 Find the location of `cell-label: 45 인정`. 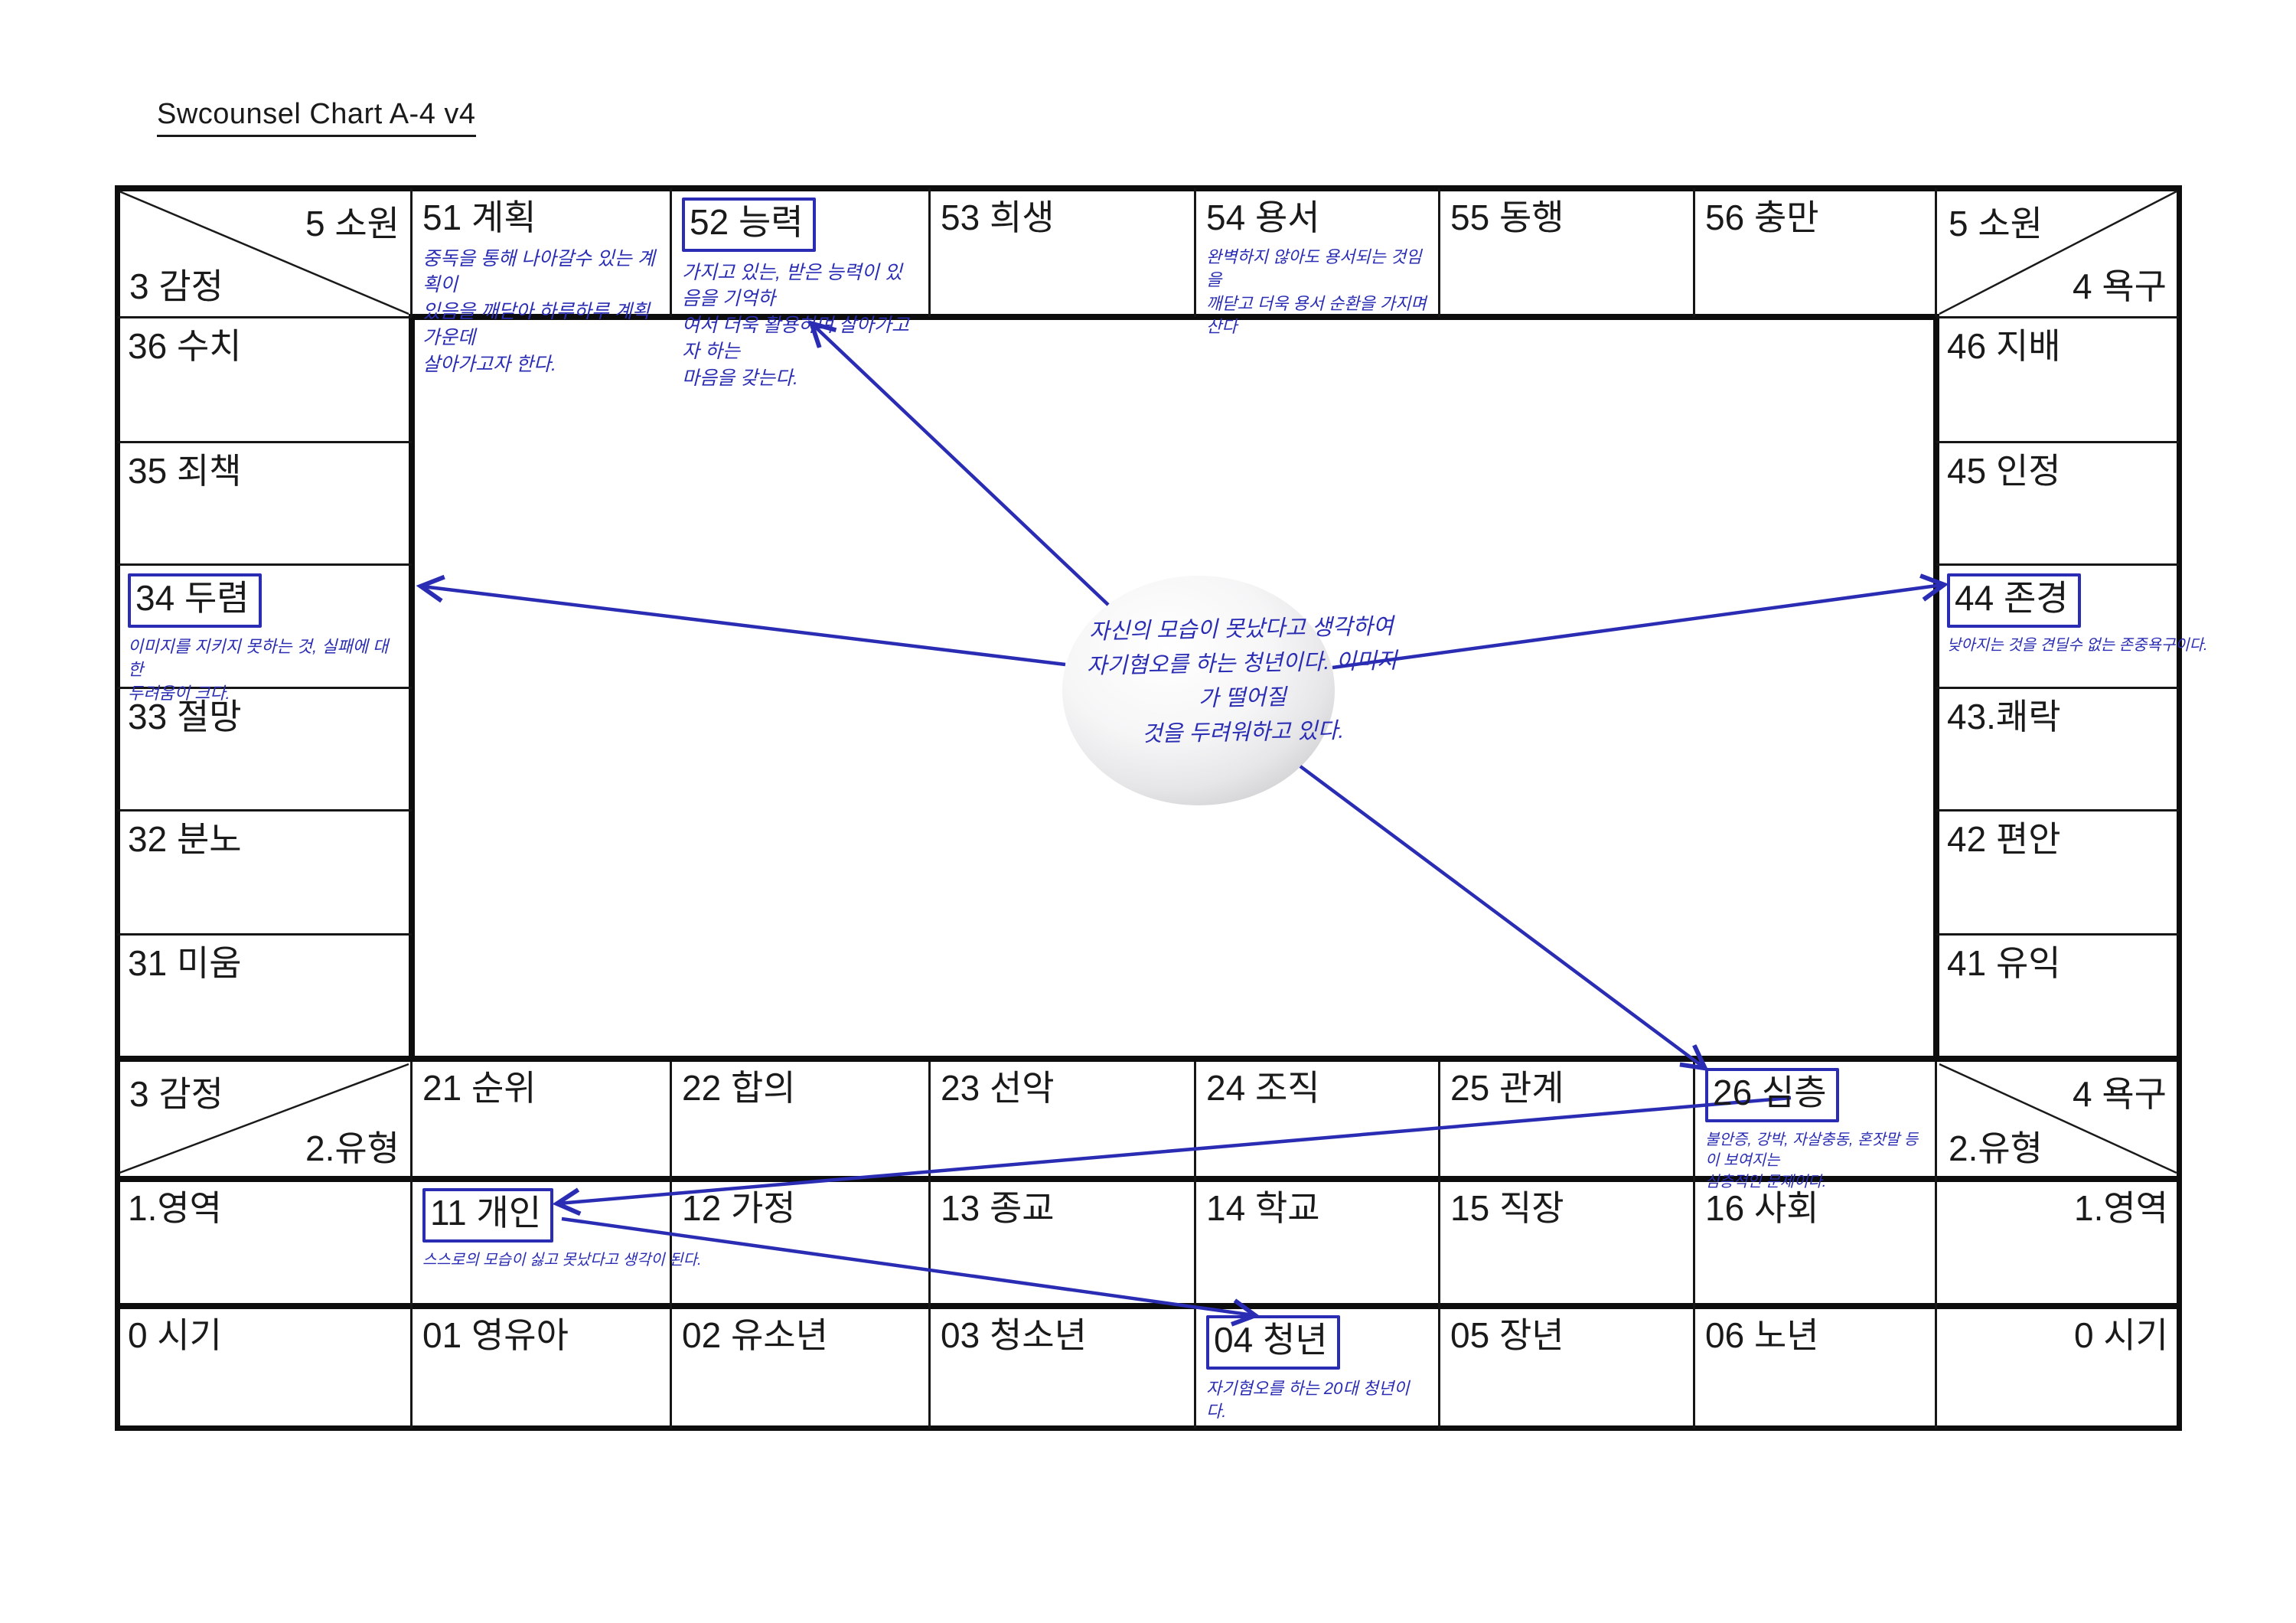

cell-label: 45 인정 is located at coordinates (2004, 471).